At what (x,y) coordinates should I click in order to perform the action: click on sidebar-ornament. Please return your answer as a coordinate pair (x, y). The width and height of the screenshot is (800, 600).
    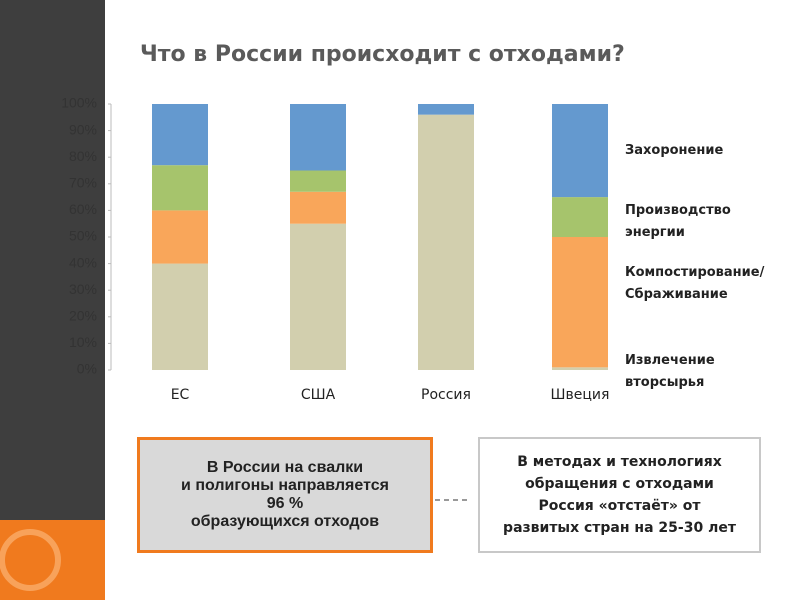
    Looking at the image, I should click on (30, 560).